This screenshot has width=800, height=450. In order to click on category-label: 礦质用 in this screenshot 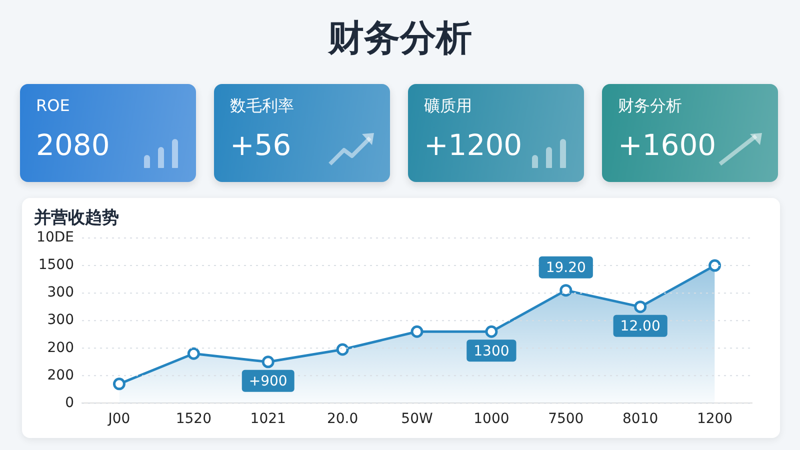, I will do `click(448, 106)`.